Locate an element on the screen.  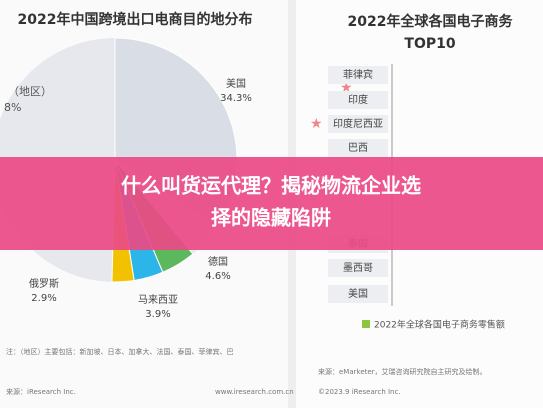
category-label: 印度尼西亚 is located at coordinates (358, 123).